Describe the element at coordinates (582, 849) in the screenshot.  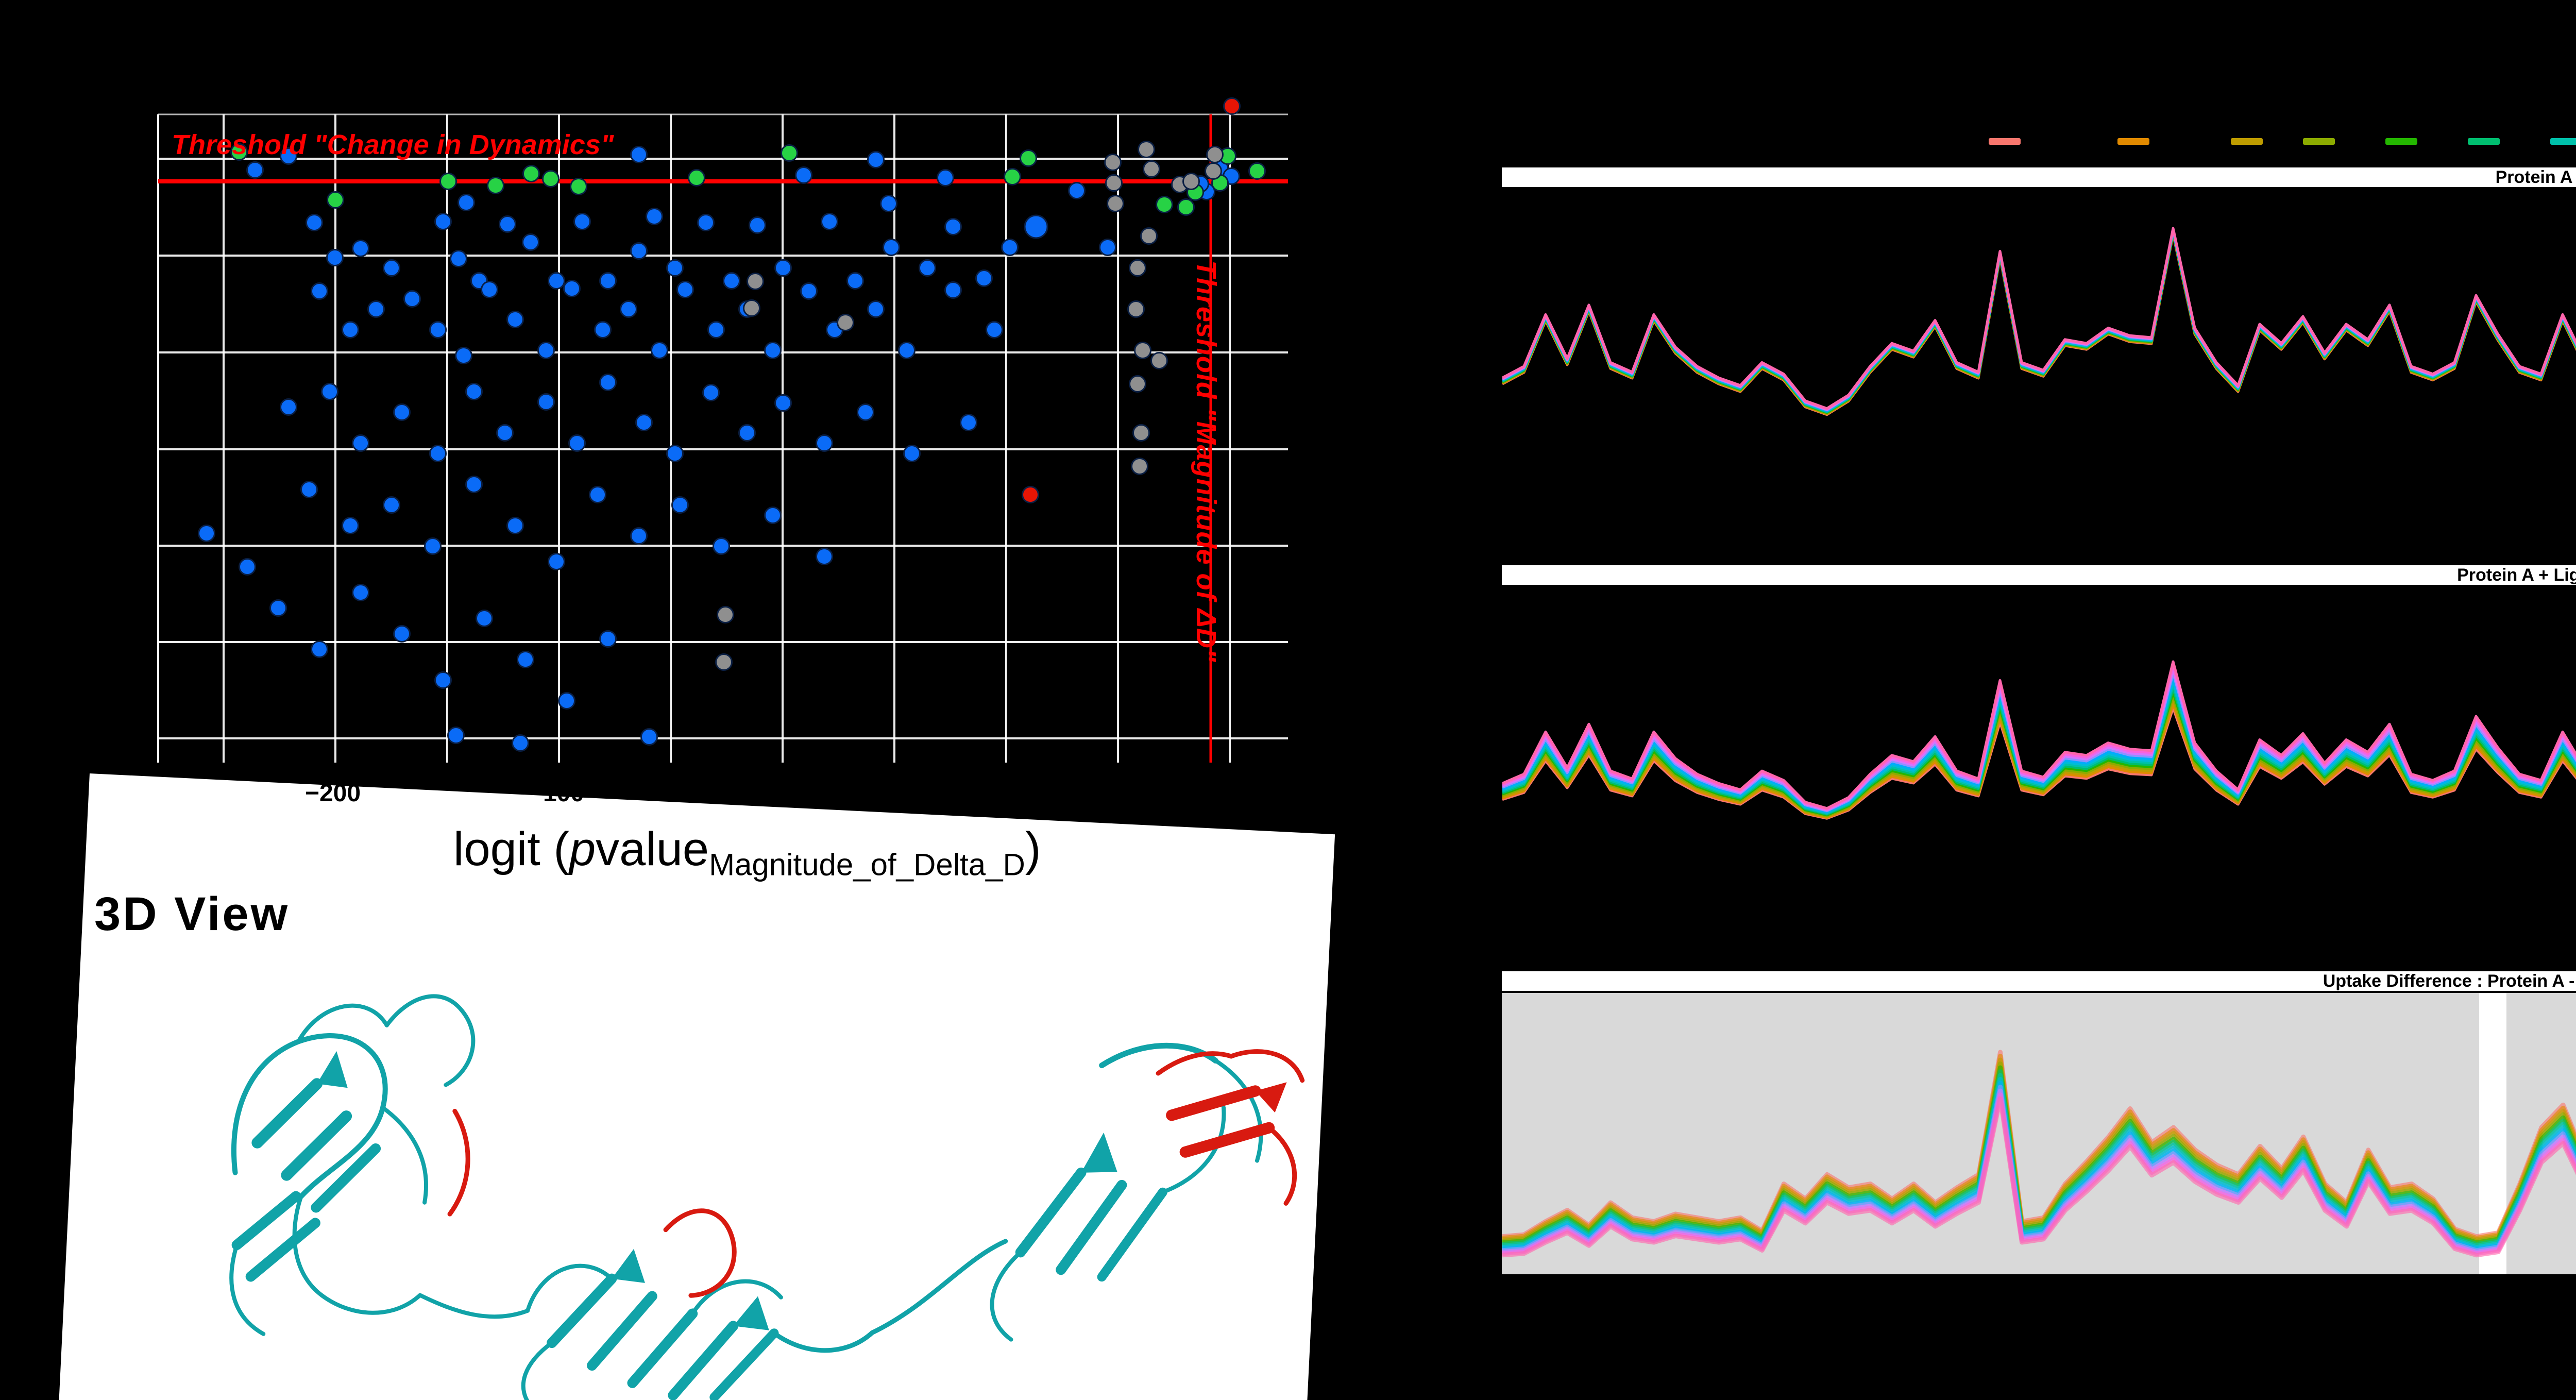
I see `axis-title-p: p` at that location.